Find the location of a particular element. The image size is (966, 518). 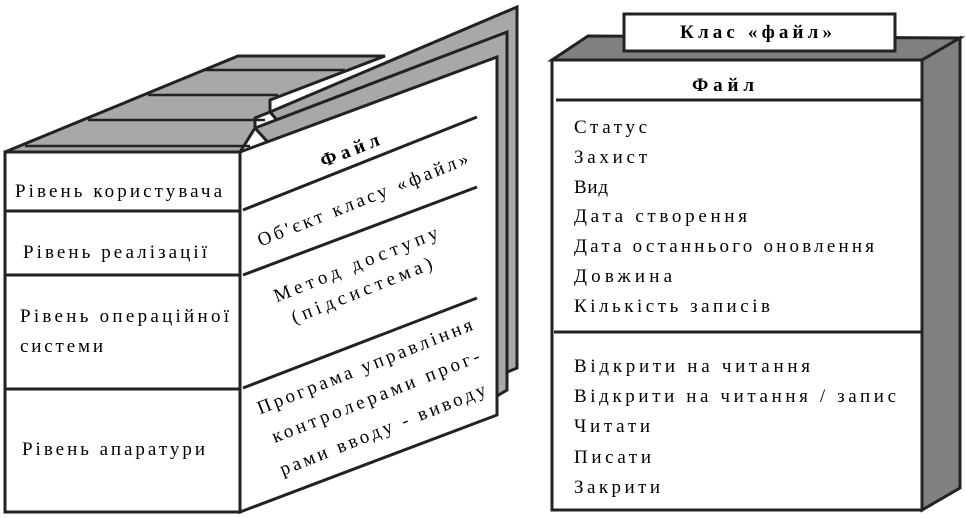

attribute-item: Кількість записів is located at coordinates (672, 306).